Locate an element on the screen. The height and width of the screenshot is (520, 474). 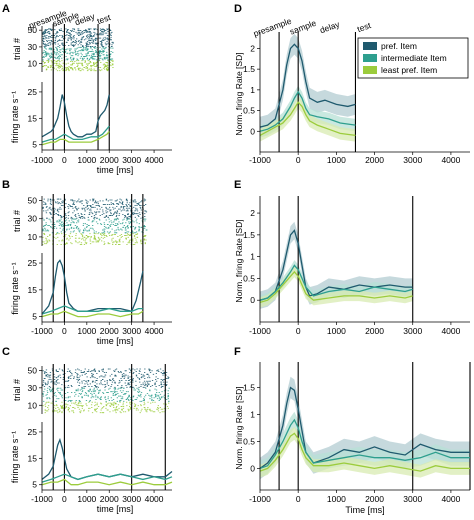
raster-y-tick-label: 30 is located at coordinates (33, 388).